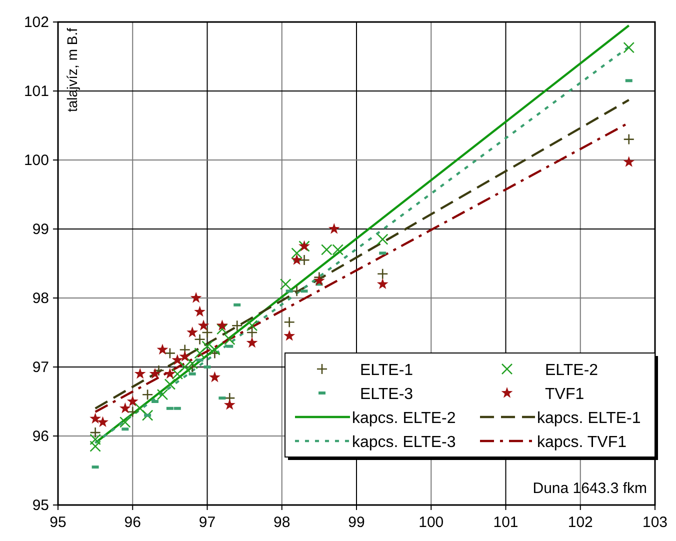 This screenshot has height=541, width=676. I want to click on y-tick-label: 100, so click(36, 160).